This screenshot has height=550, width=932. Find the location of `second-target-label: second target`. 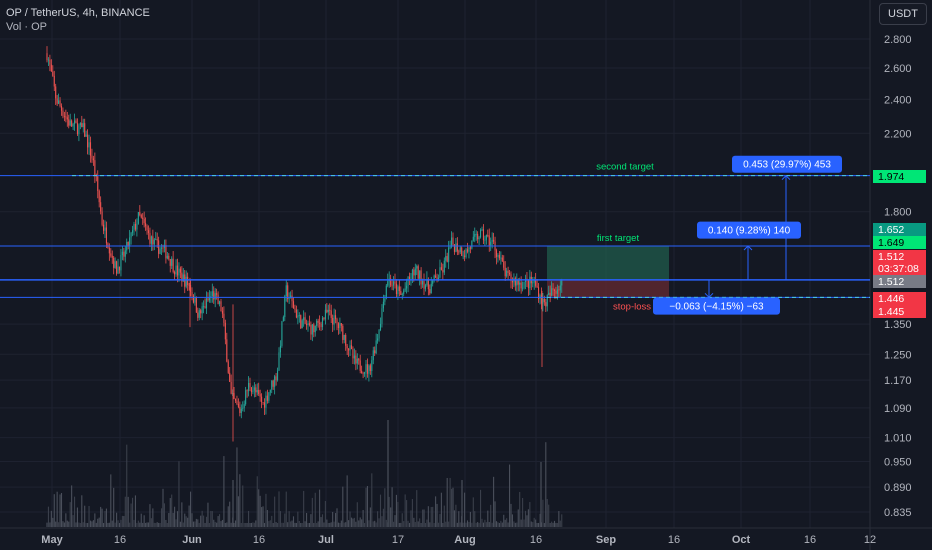

second-target-label: second target is located at coordinates (625, 167).